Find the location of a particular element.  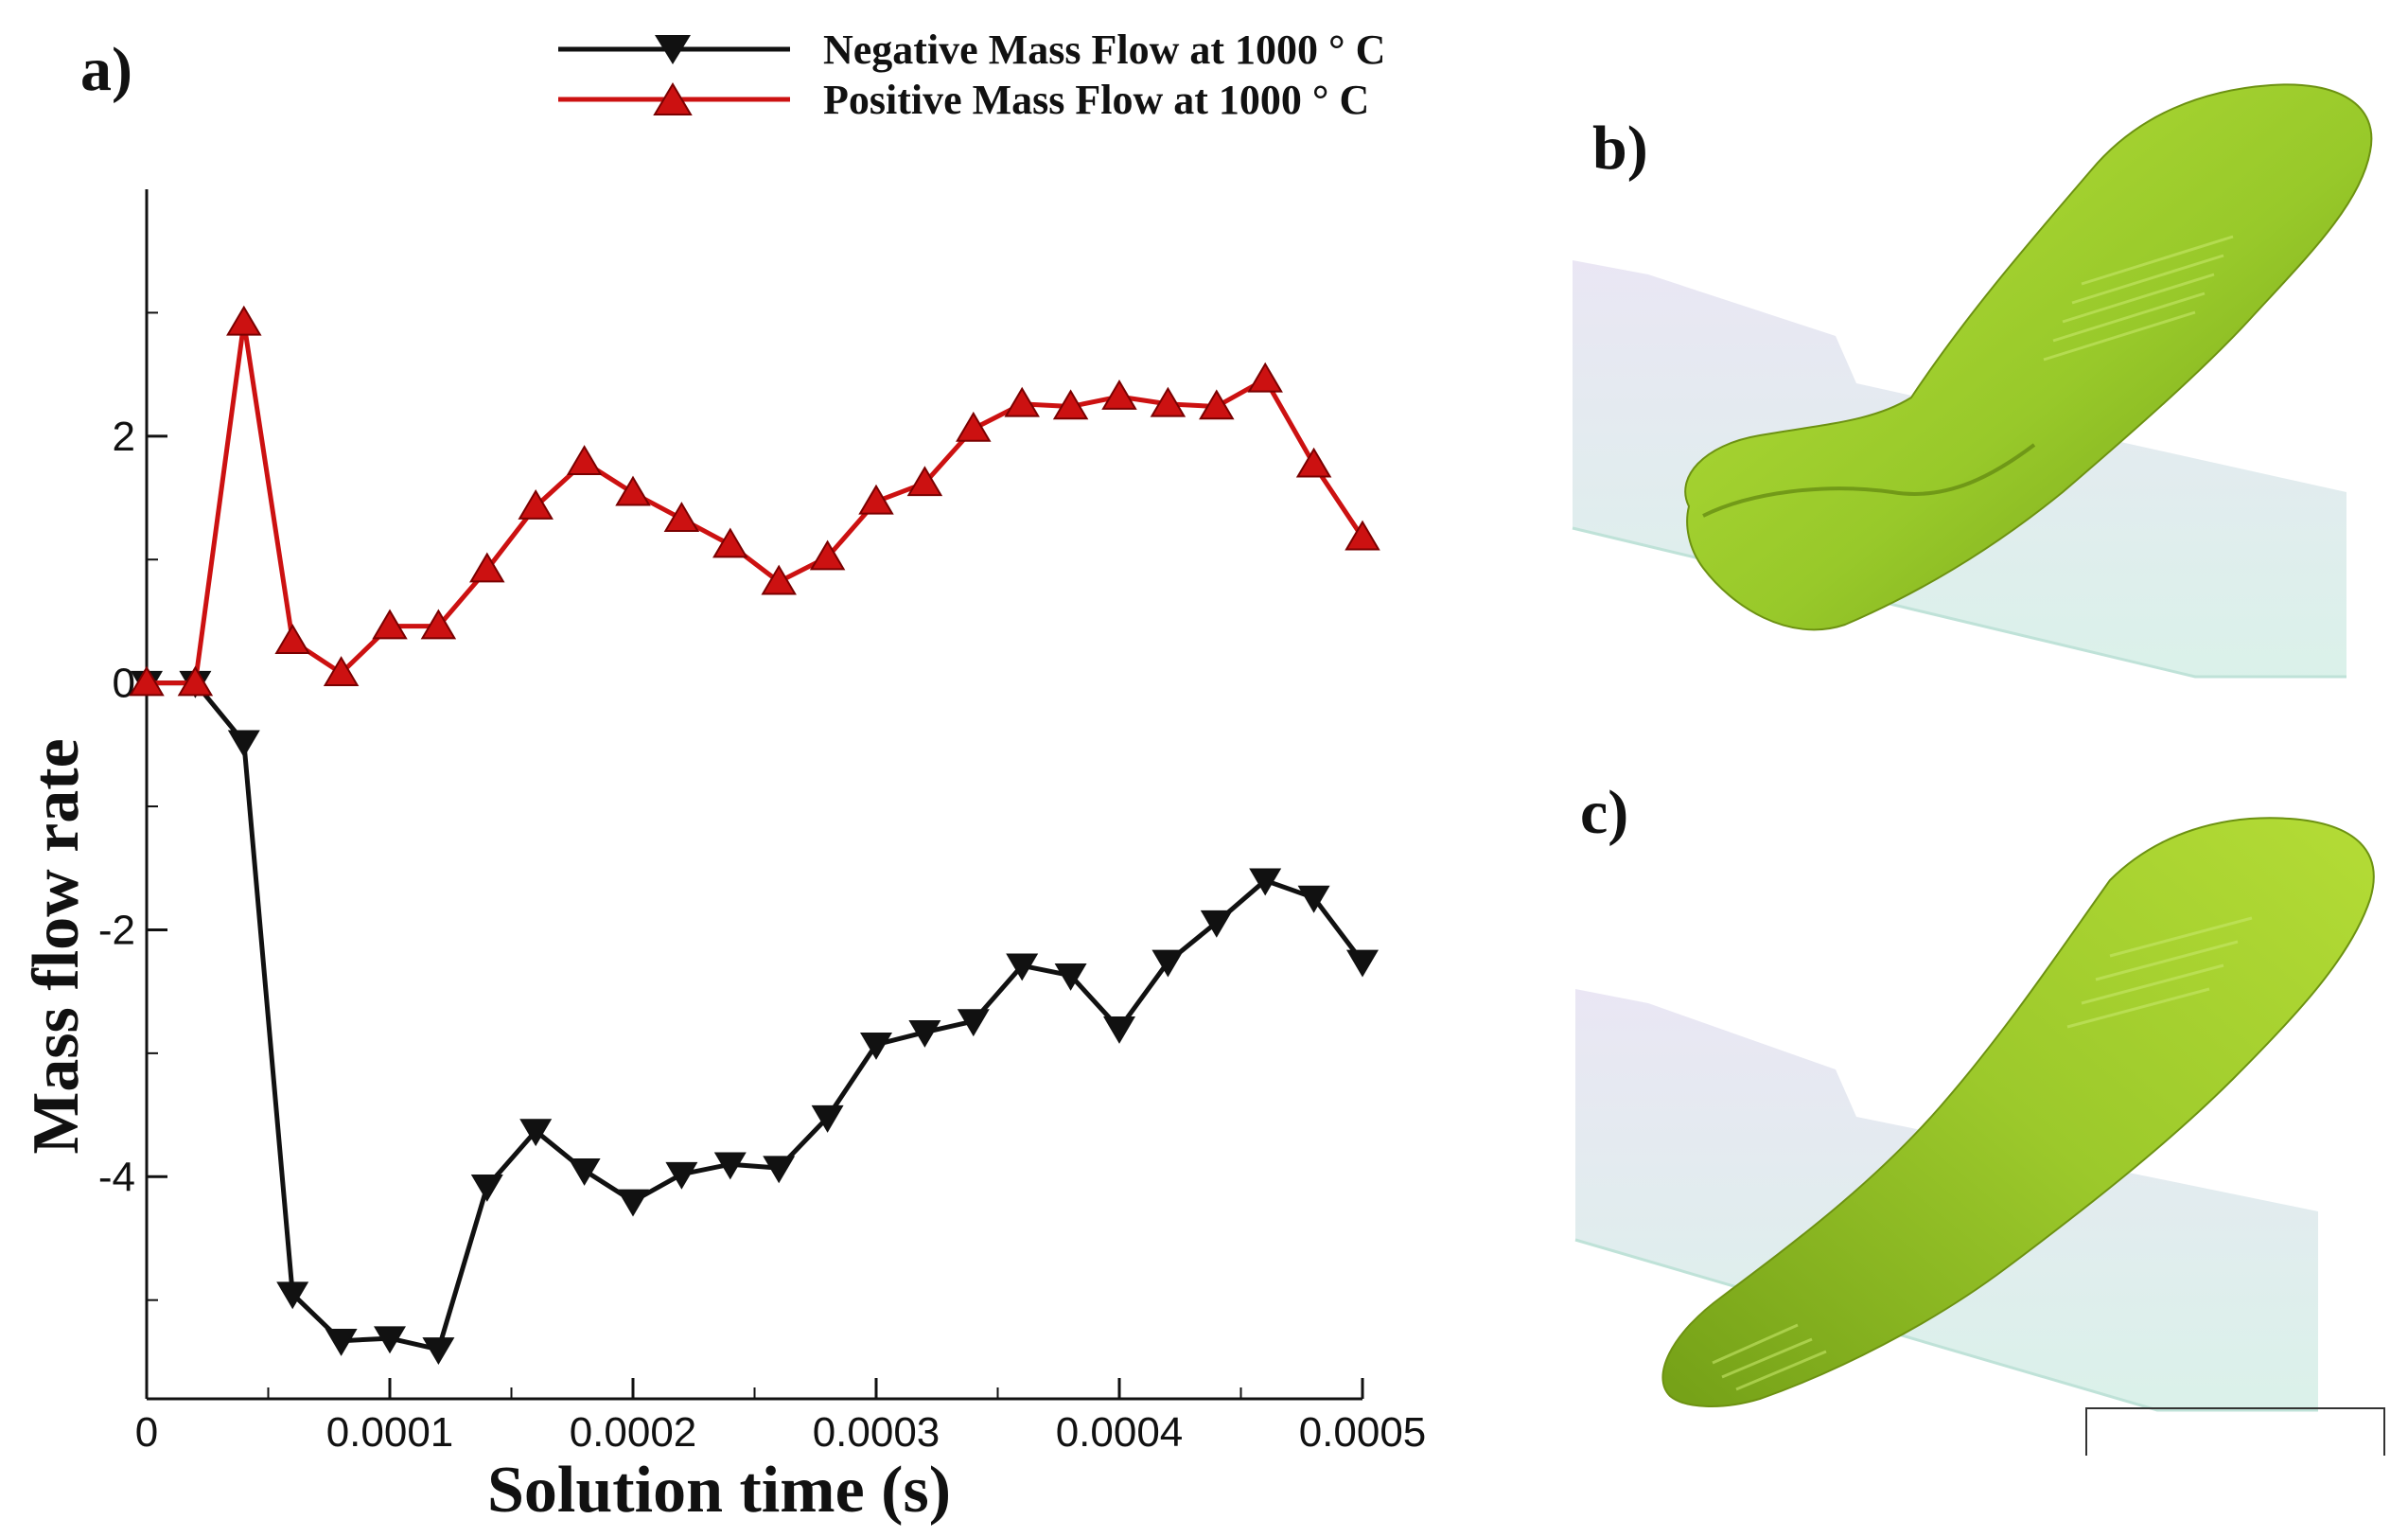

melt-pool-render-b is located at coordinates (1972, 381).